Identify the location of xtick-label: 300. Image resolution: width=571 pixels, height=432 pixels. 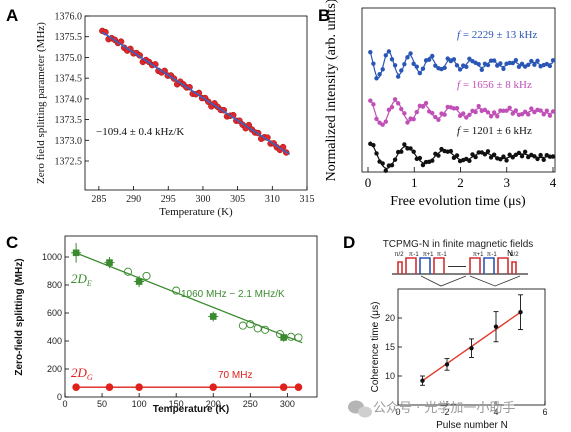
(287, 404).